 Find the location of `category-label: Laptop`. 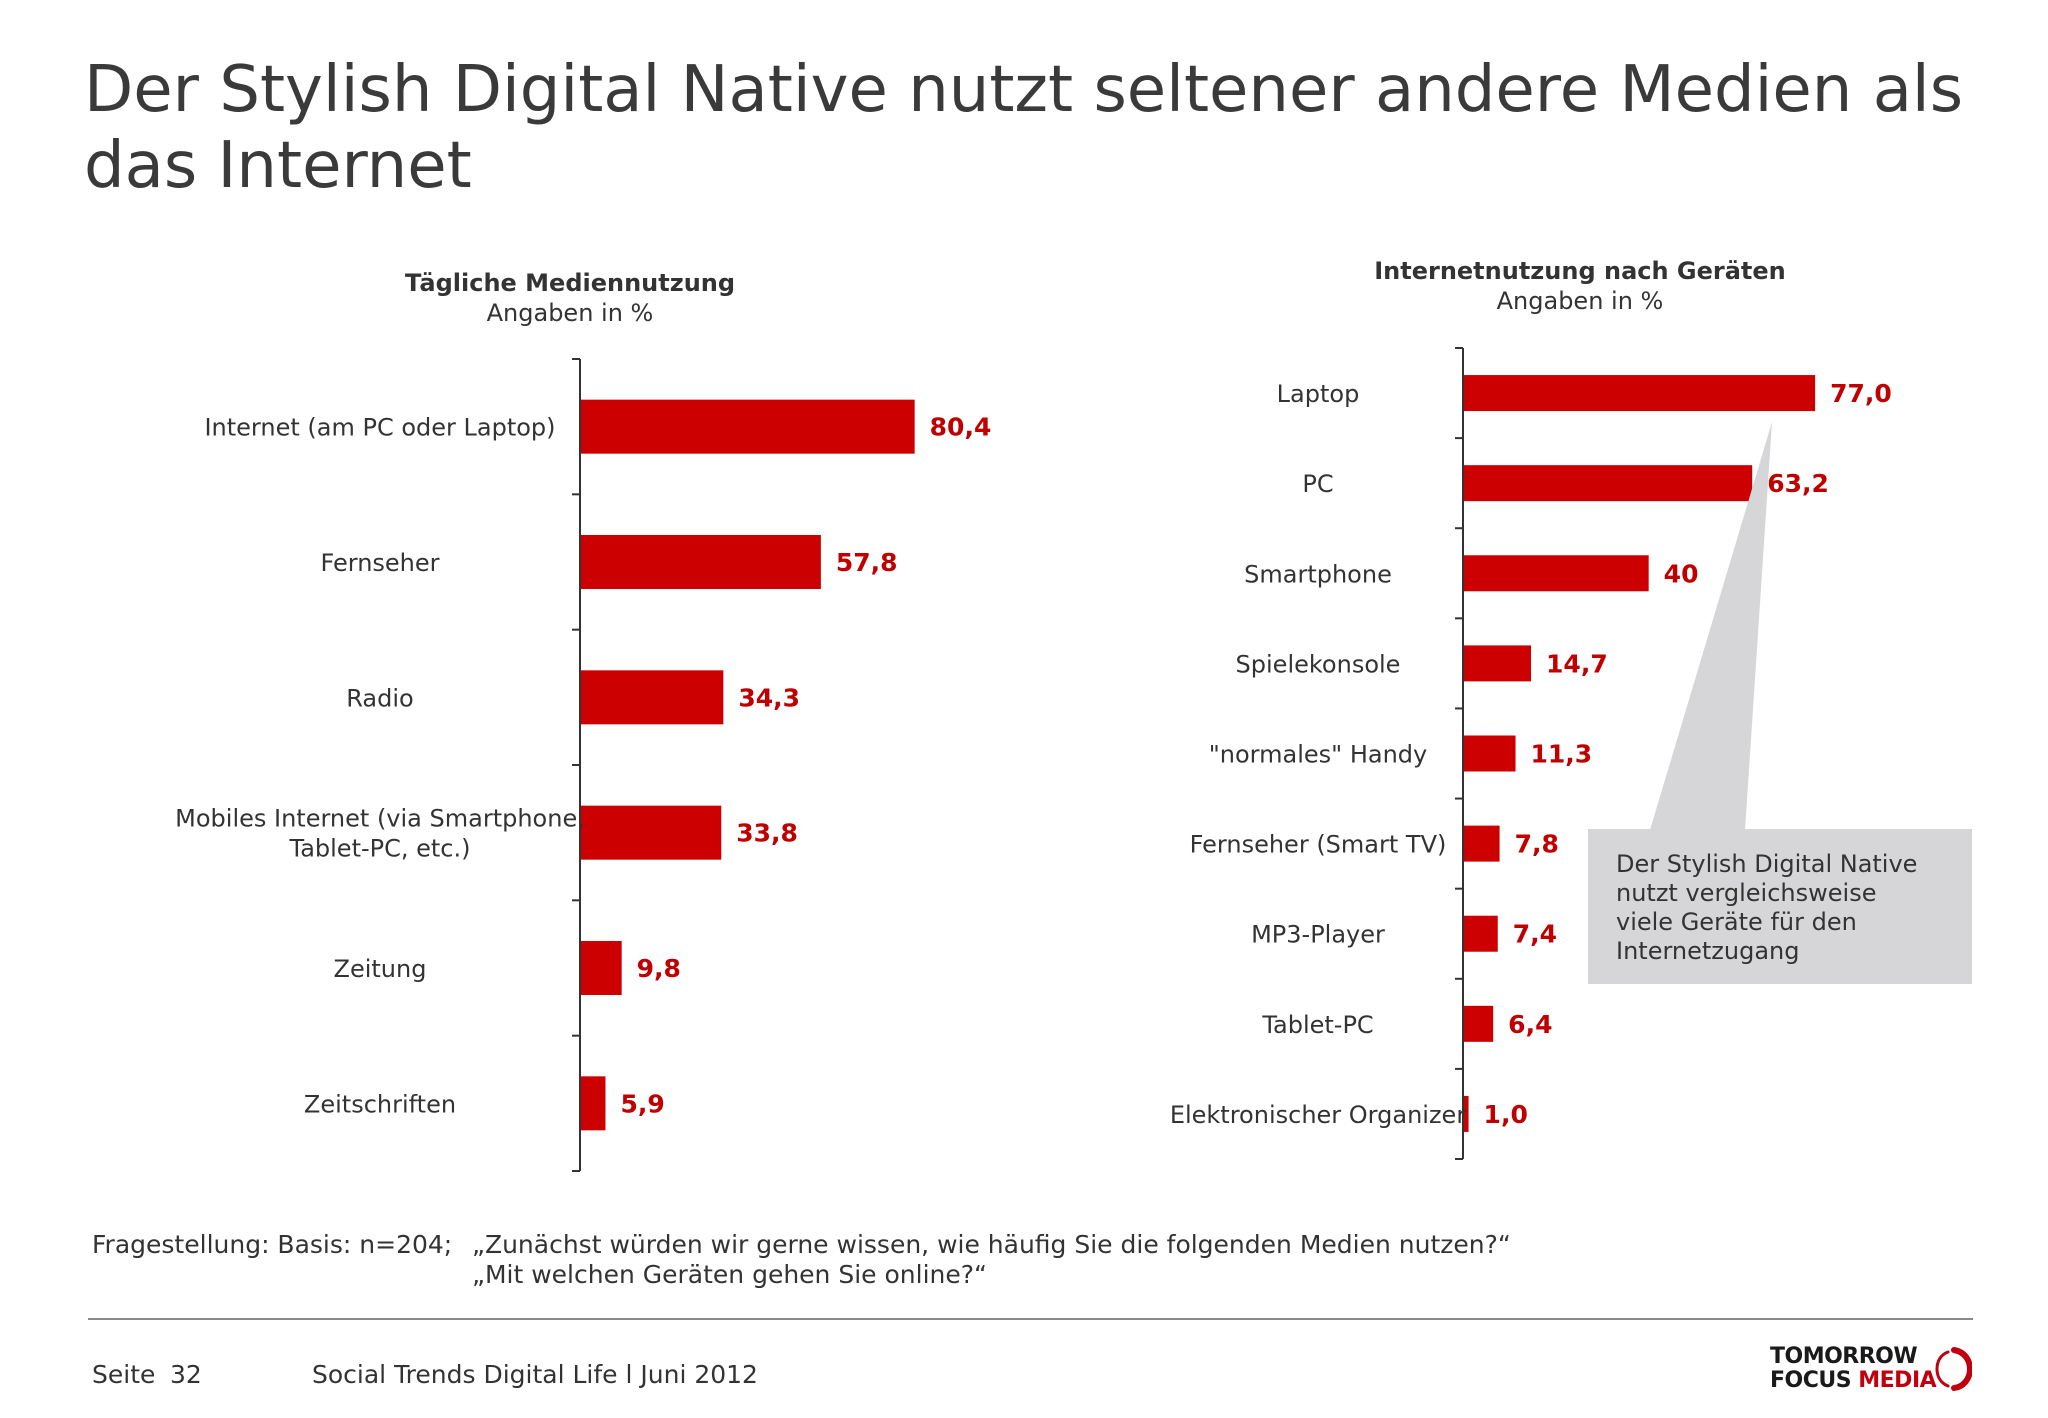

category-label: Laptop is located at coordinates (1318, 394).